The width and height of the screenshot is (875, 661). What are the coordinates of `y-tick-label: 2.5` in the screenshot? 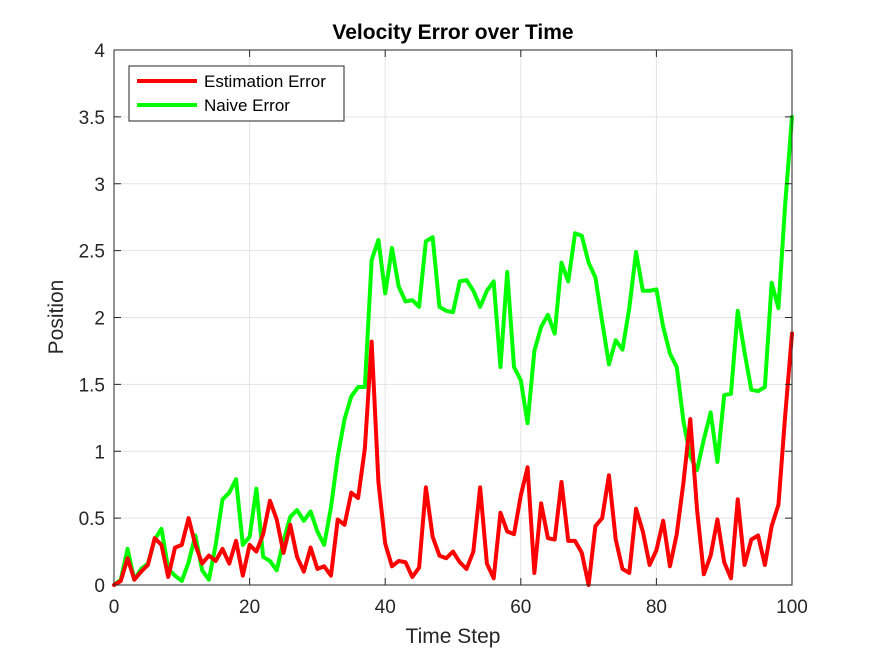 It's located at (92, 252).